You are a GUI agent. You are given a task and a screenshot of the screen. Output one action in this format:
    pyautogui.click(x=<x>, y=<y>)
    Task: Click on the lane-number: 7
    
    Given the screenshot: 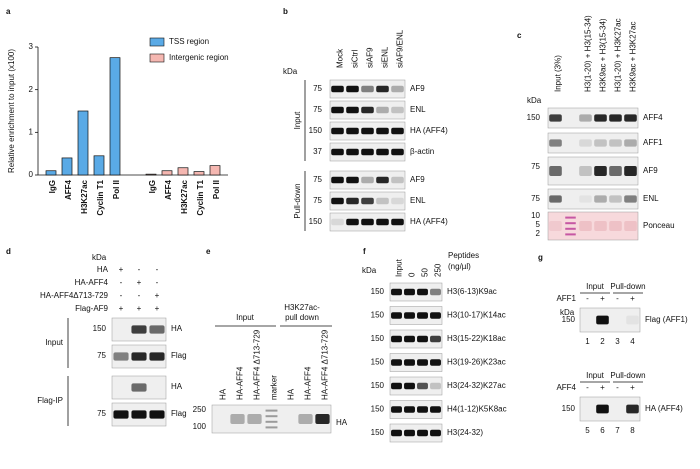 What is the action you would take?
    pyautogui.click(x=617, y=430)
    